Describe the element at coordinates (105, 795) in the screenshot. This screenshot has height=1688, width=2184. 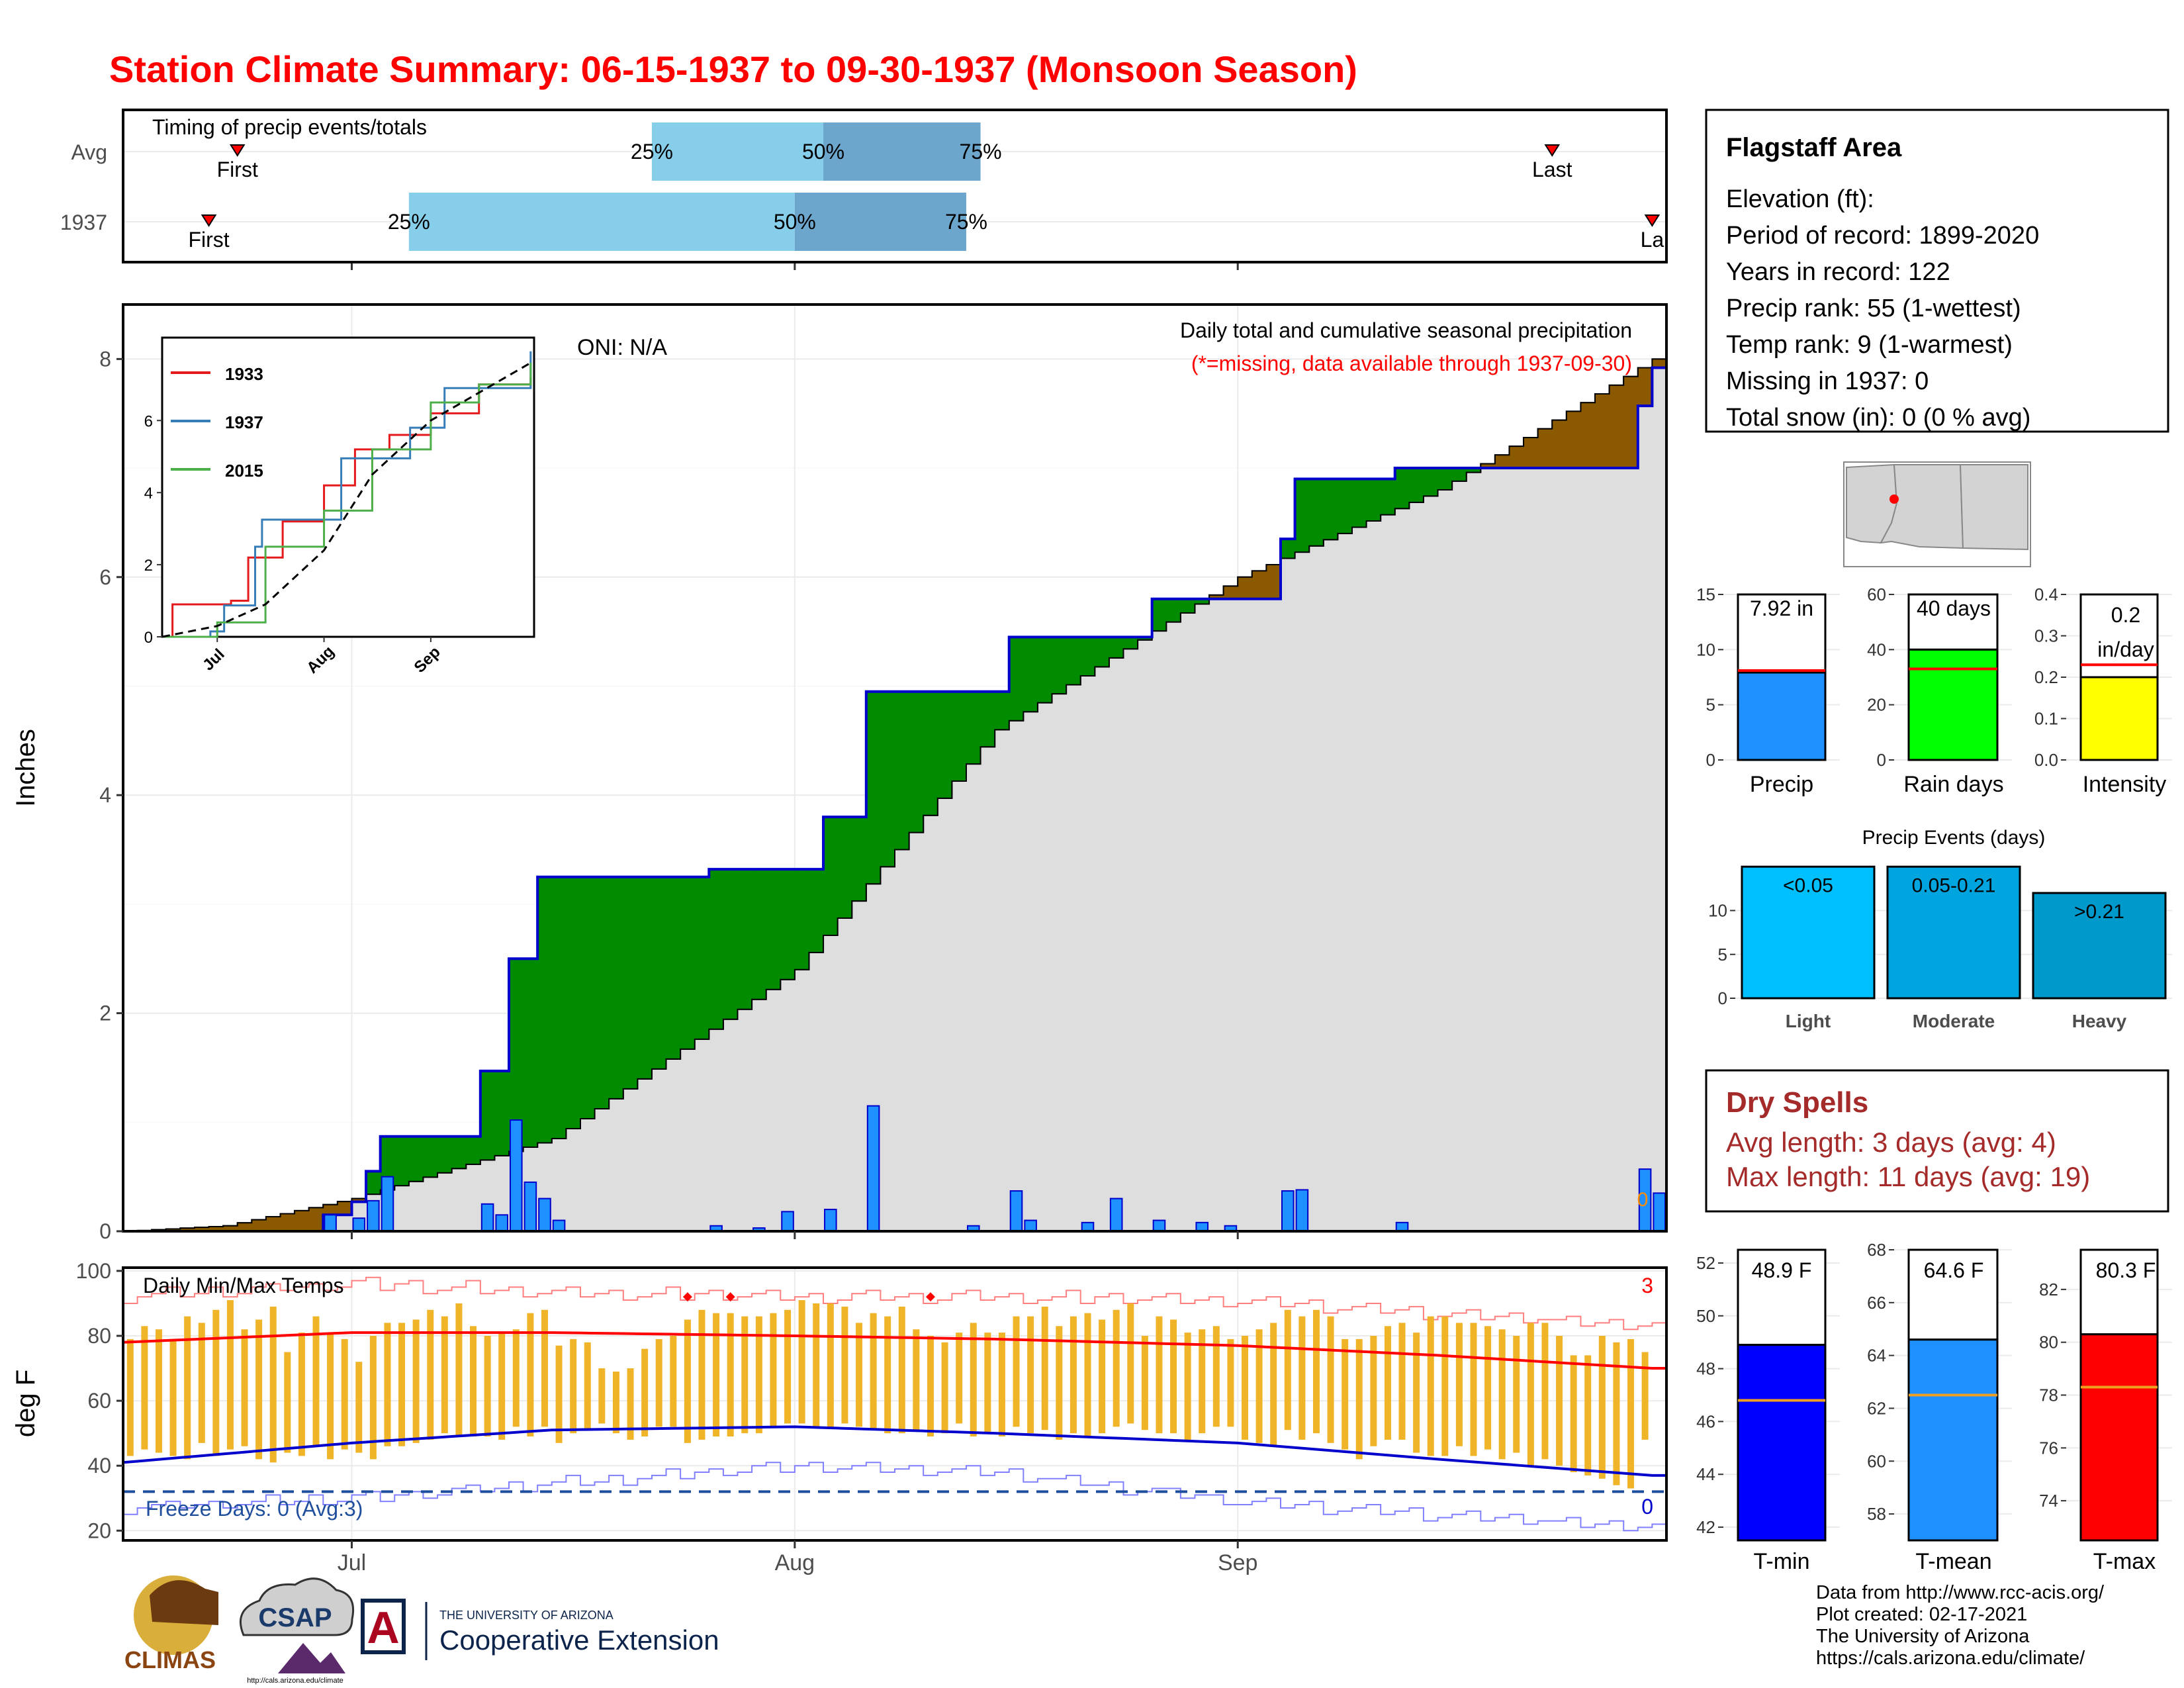
I see `precip-y-tick-label: 4` at that location.